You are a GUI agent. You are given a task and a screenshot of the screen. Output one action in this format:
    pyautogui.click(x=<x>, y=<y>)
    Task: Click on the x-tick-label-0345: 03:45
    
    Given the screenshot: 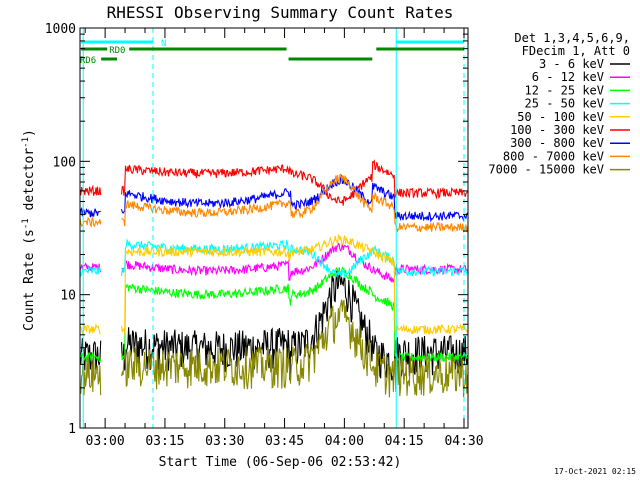 What is the action you would take?
    pyautogui.click(x=284, y=441)
    